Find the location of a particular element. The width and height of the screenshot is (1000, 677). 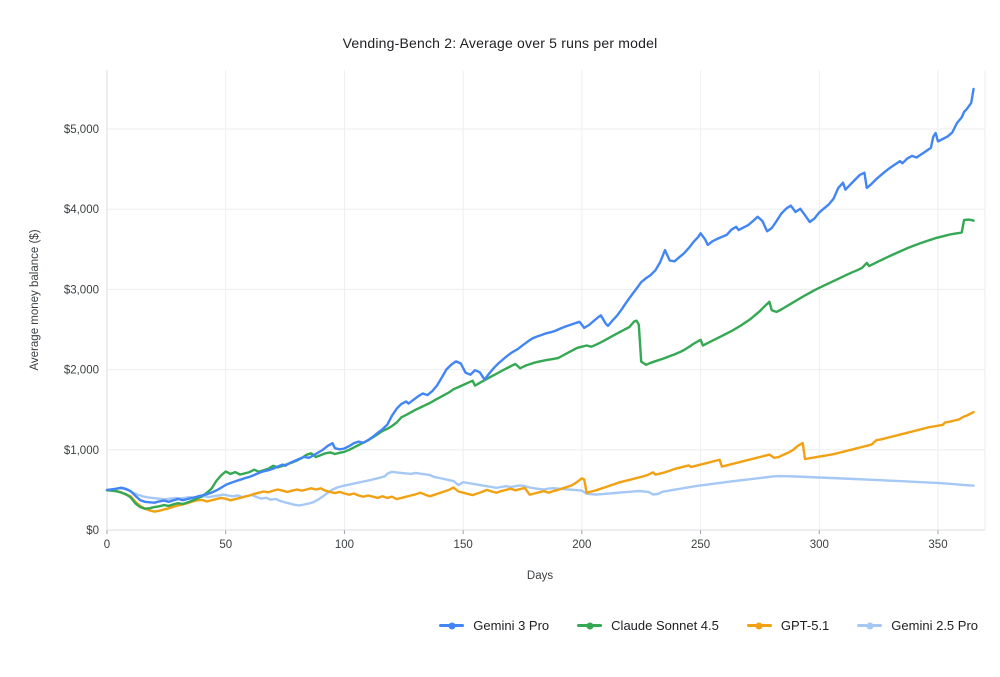

x-tick-label: 100 is located at coordinates (344, 545).